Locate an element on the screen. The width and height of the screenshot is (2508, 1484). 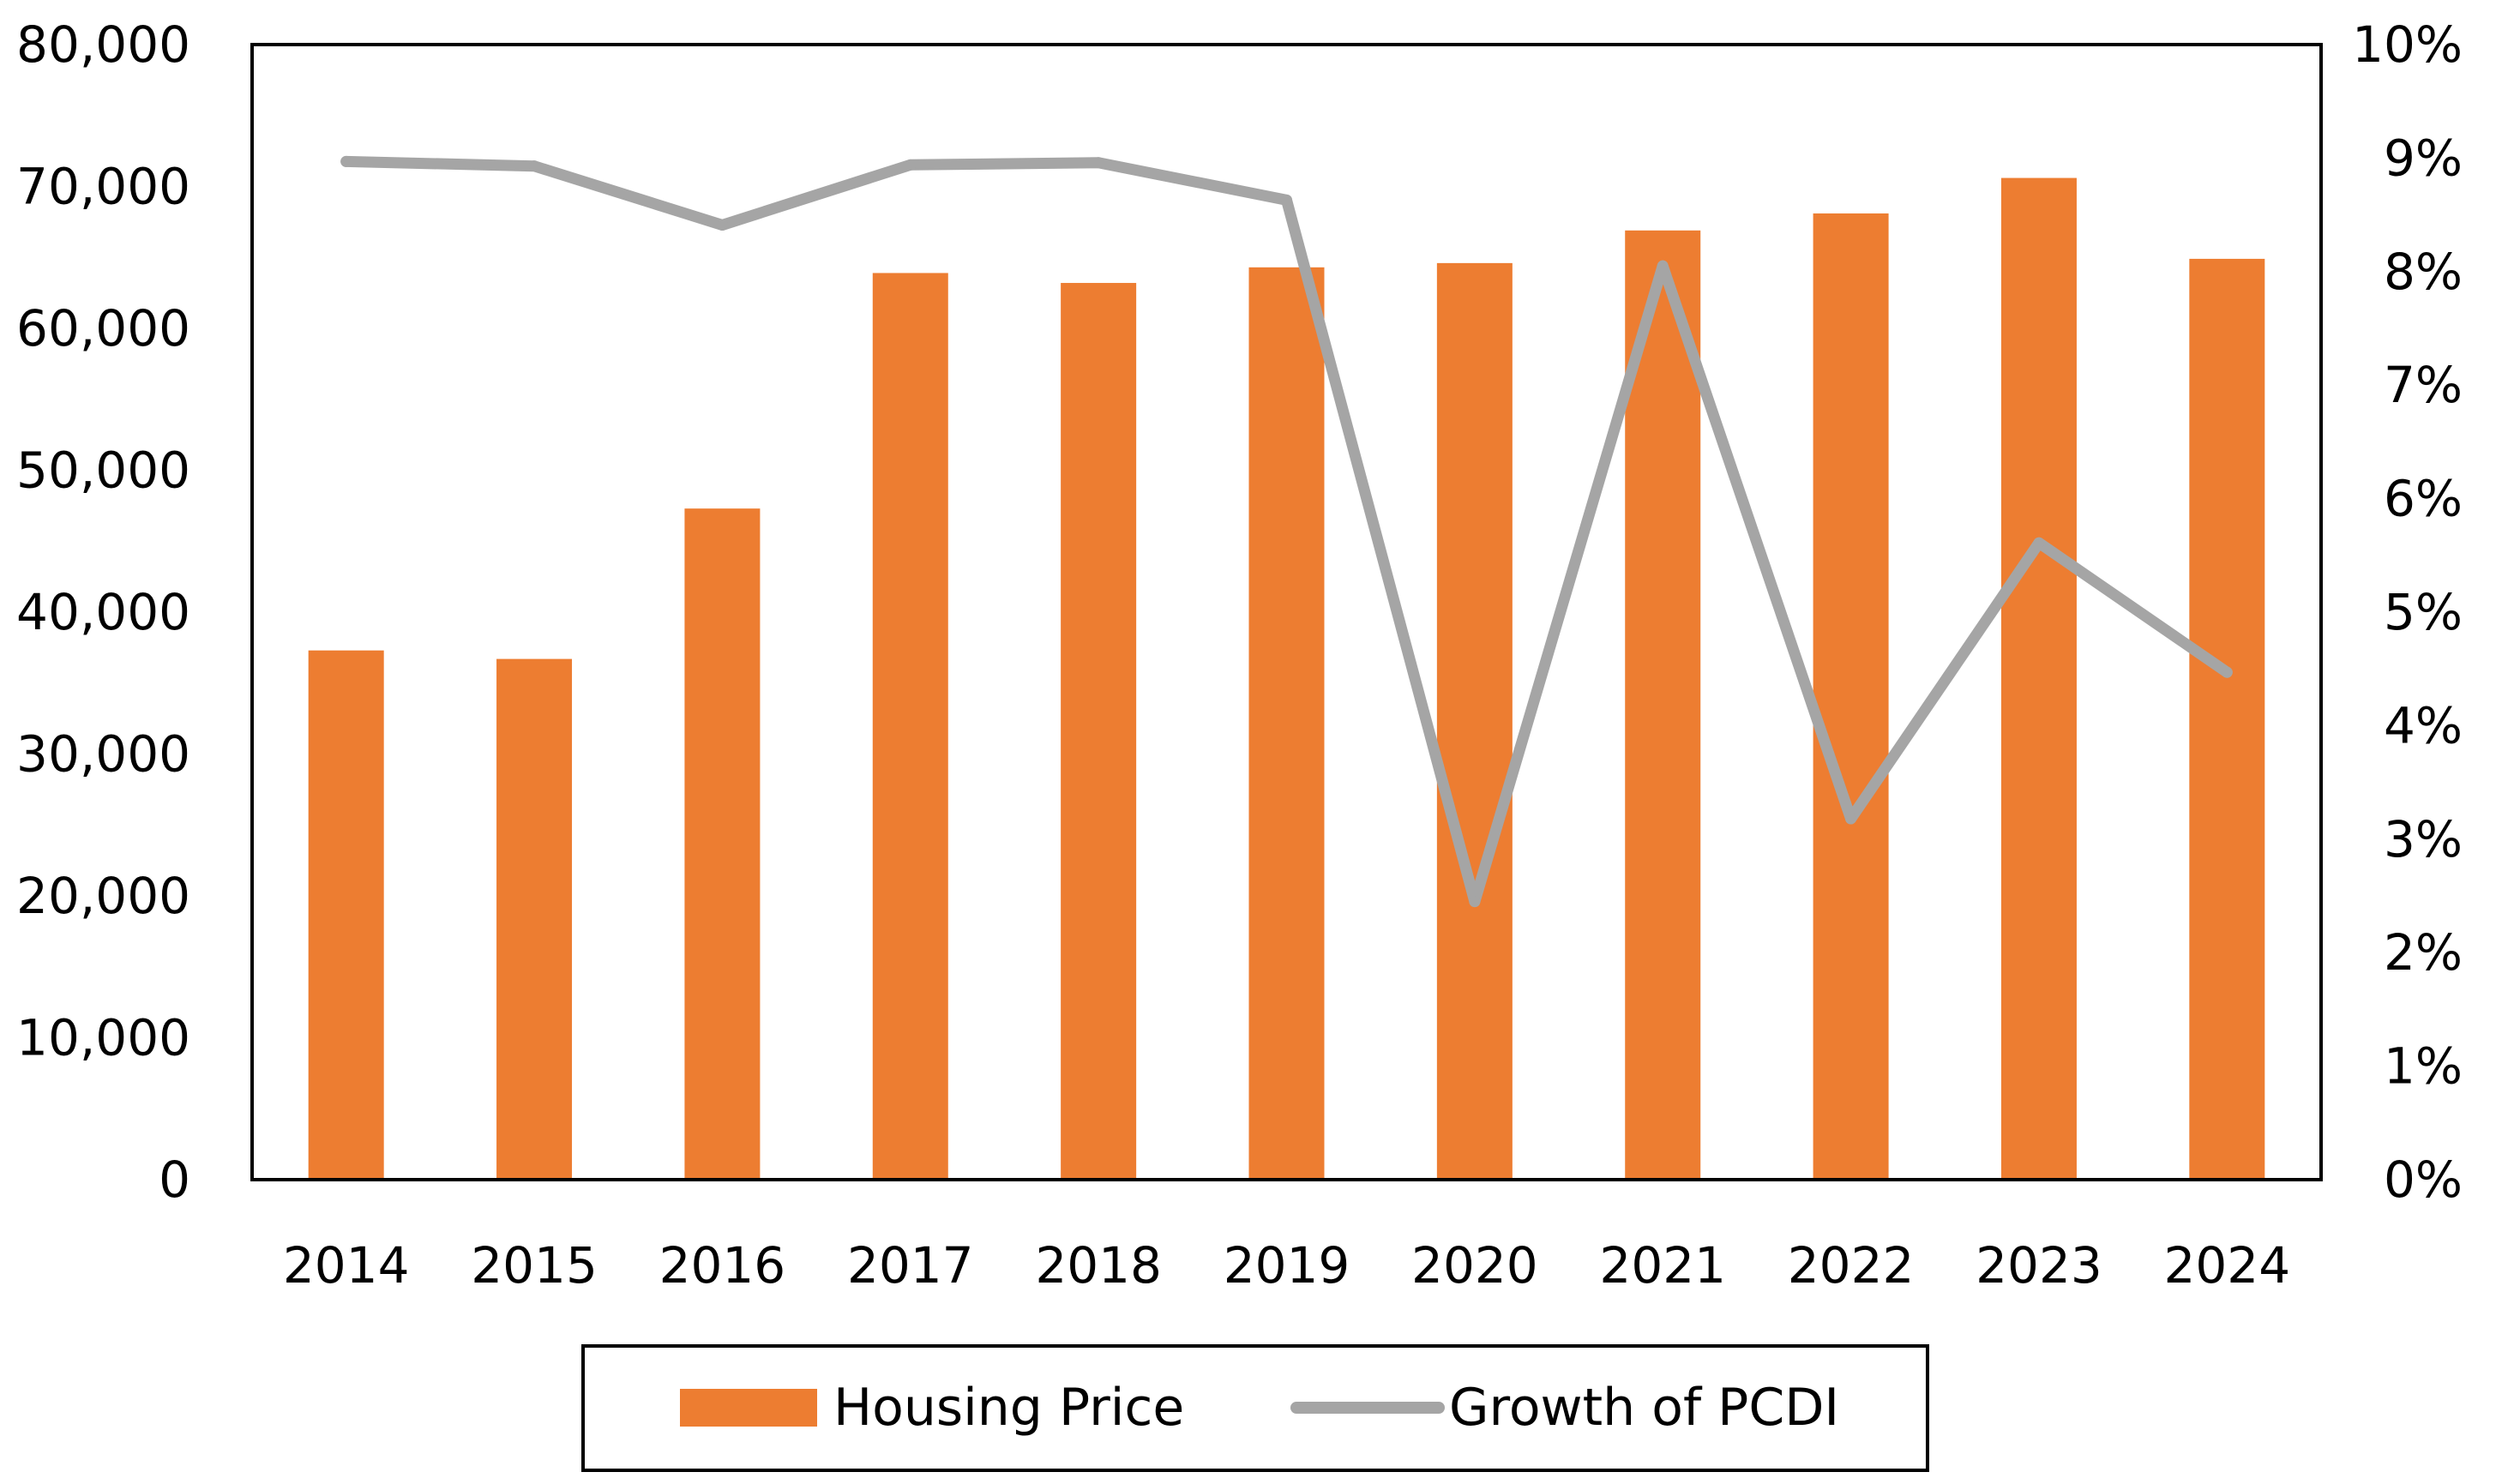
right-axis-tick-label: 8% is located at coordinates (2424, 272).